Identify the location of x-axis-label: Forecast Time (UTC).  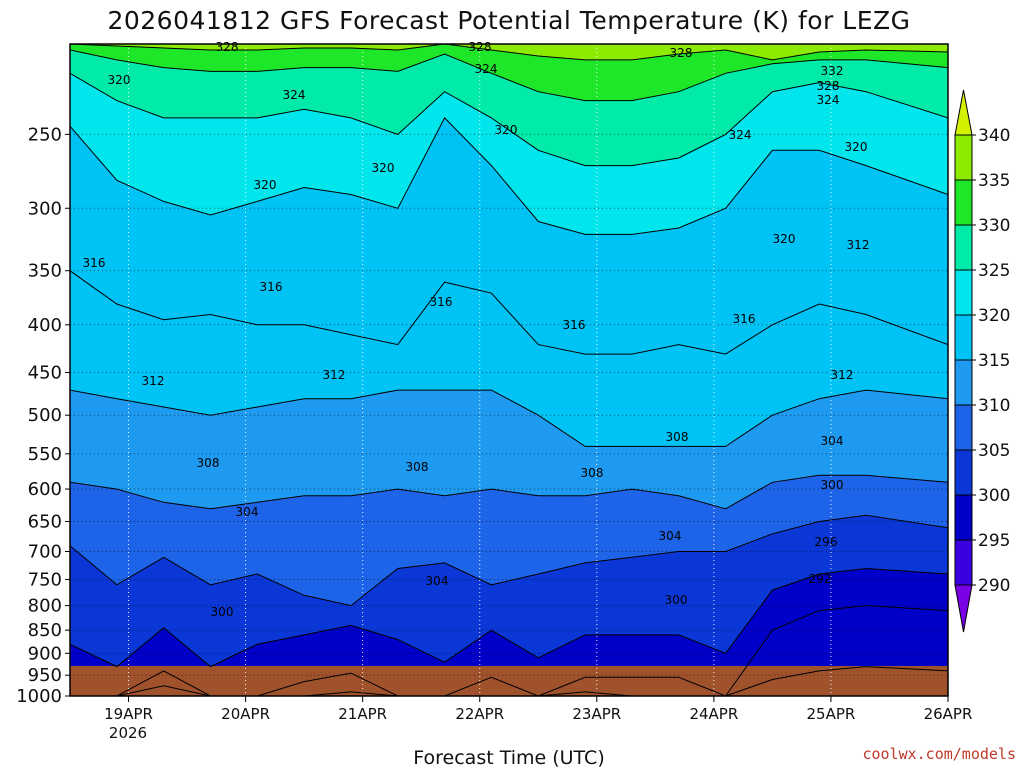
(508, 757).